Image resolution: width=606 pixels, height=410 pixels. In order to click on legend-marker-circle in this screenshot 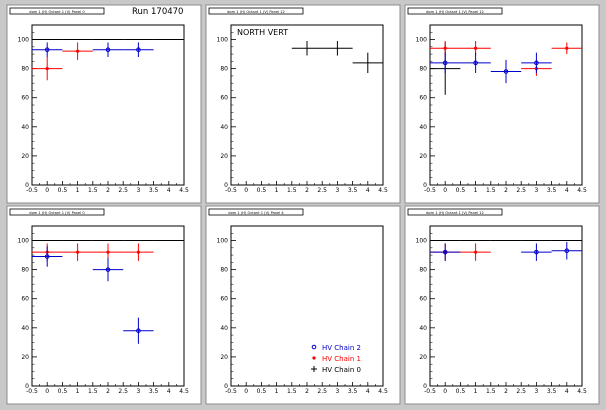, I will do `click(314, 347)`.